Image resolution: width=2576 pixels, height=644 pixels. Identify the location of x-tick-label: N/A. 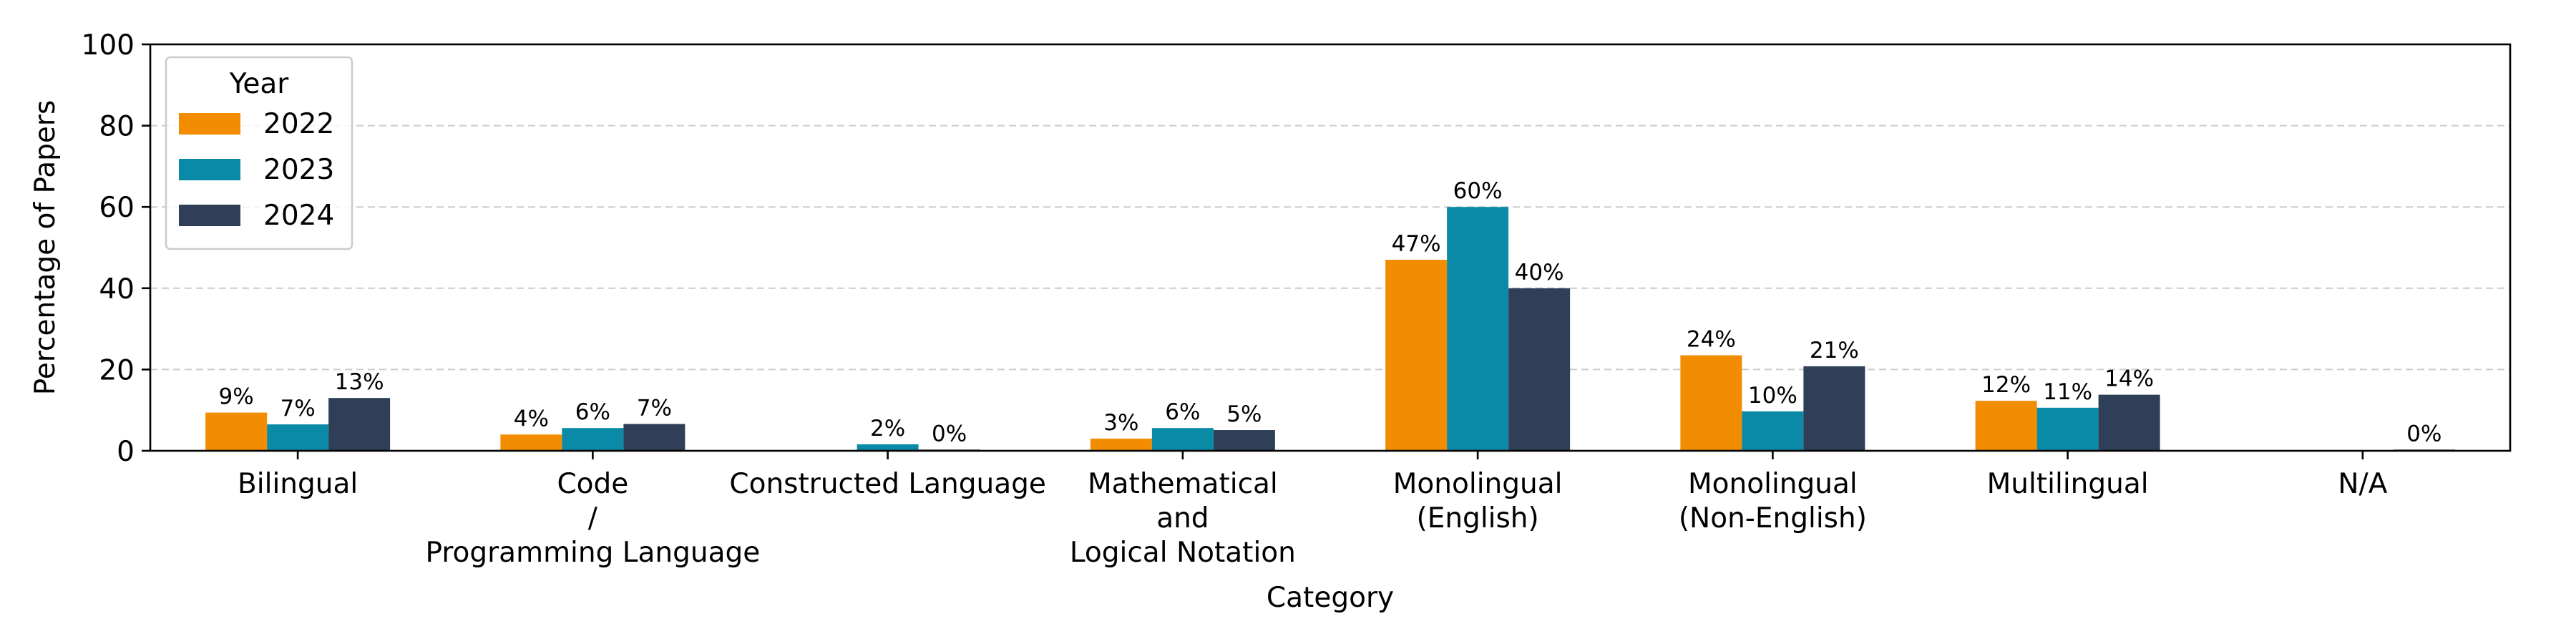
(2362, 484).